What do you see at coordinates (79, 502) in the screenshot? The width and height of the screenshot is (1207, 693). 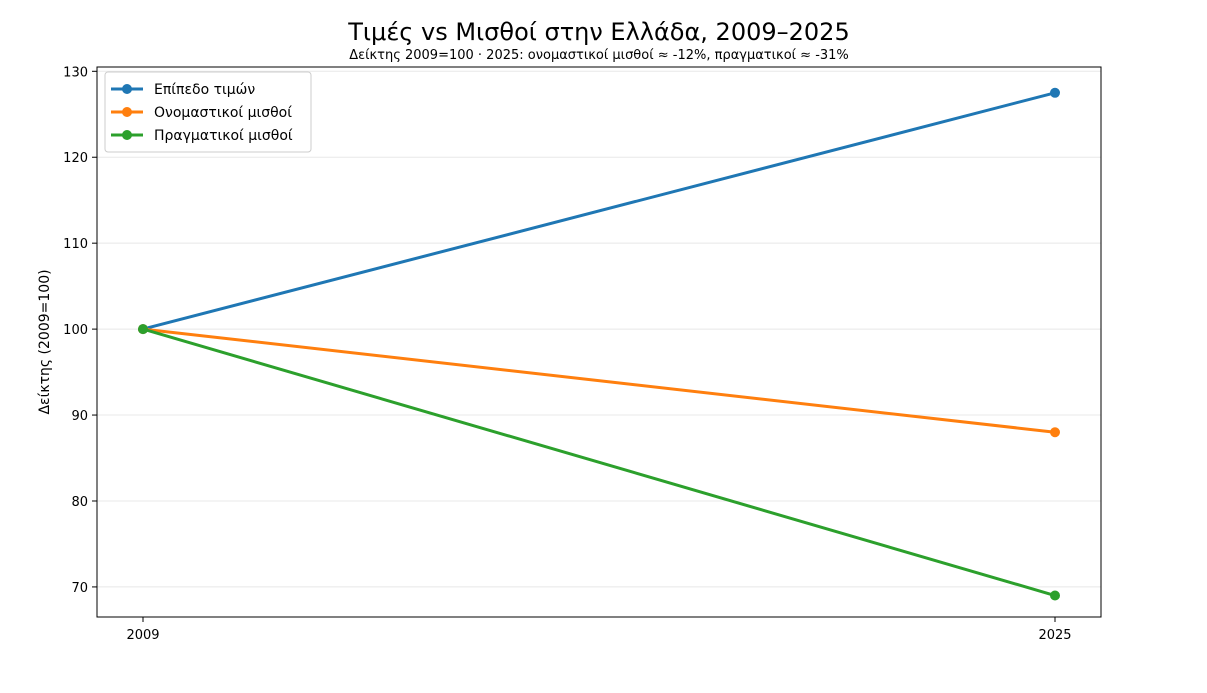 I see `y-tick-label: 80` at bounding box center [79, 502].